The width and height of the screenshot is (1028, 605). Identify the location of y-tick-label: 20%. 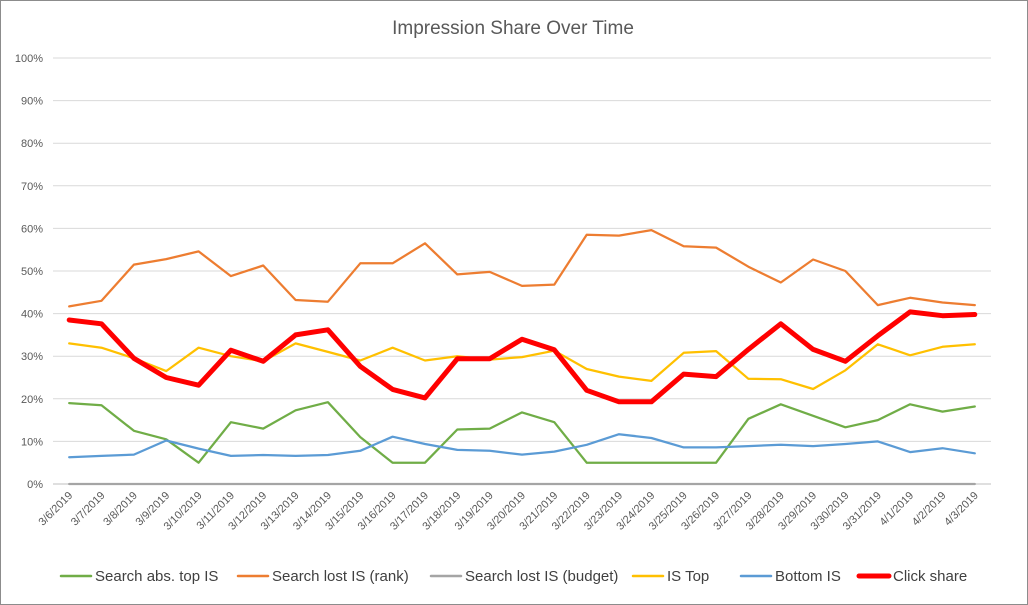
(32, 400).